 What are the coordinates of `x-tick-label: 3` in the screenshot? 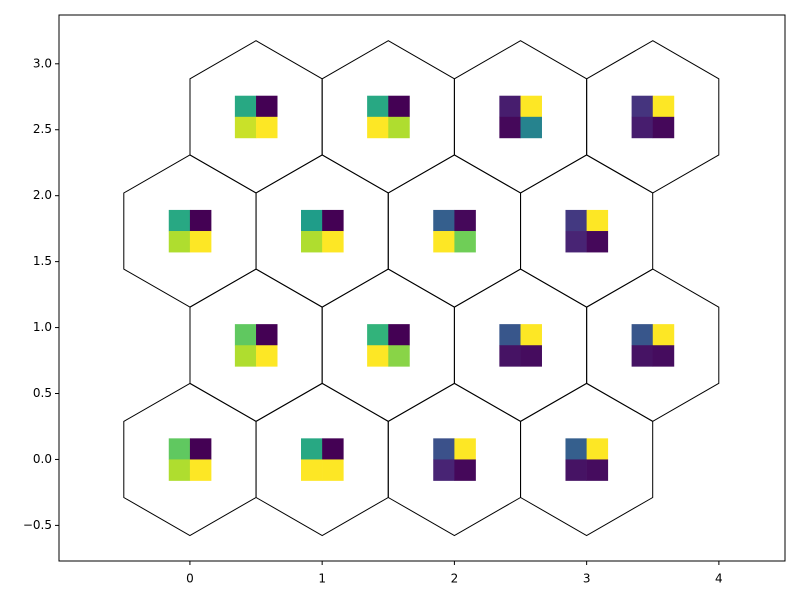 It's located at (587, 579).